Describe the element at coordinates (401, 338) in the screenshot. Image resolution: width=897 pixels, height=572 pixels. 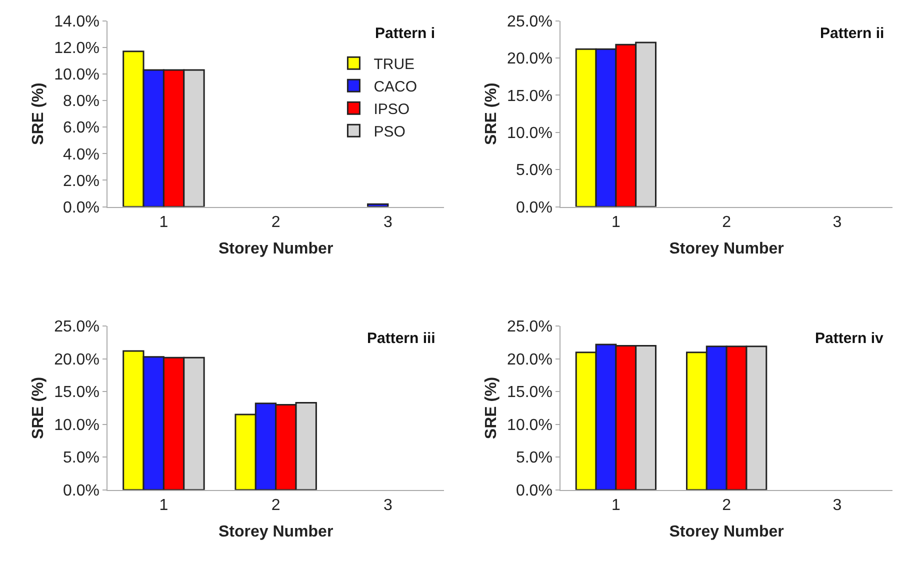
I see `chart-title: Pattern iii` at that location.